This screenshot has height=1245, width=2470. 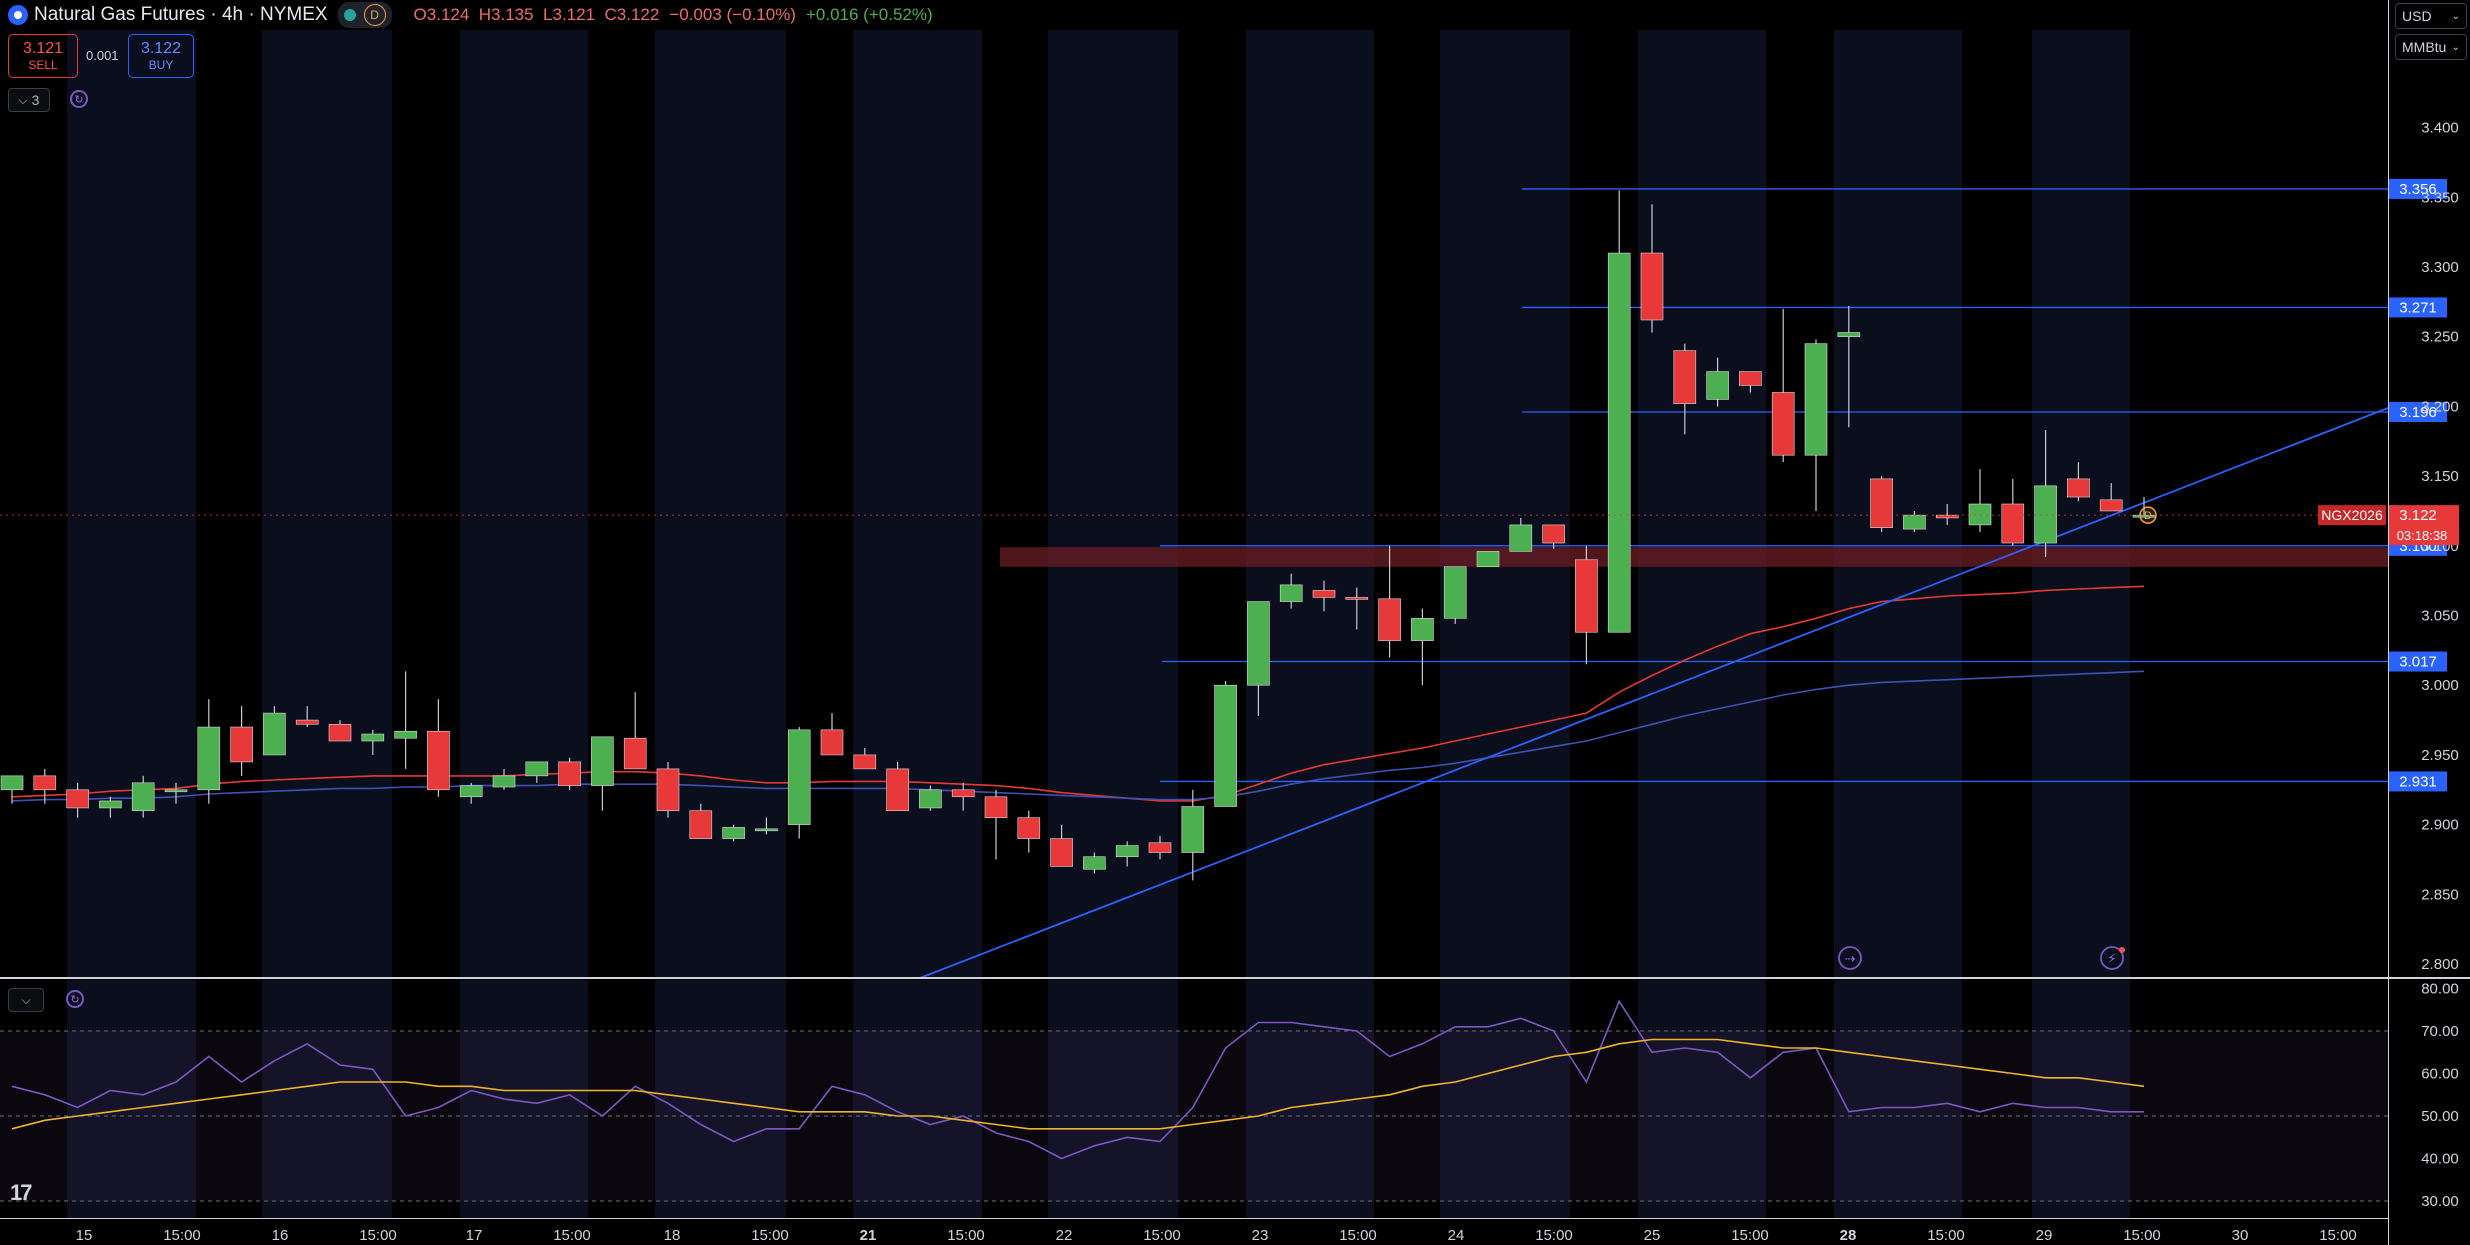 I want to click on price-level-label: 2.931, so click(x=2418, y=781).